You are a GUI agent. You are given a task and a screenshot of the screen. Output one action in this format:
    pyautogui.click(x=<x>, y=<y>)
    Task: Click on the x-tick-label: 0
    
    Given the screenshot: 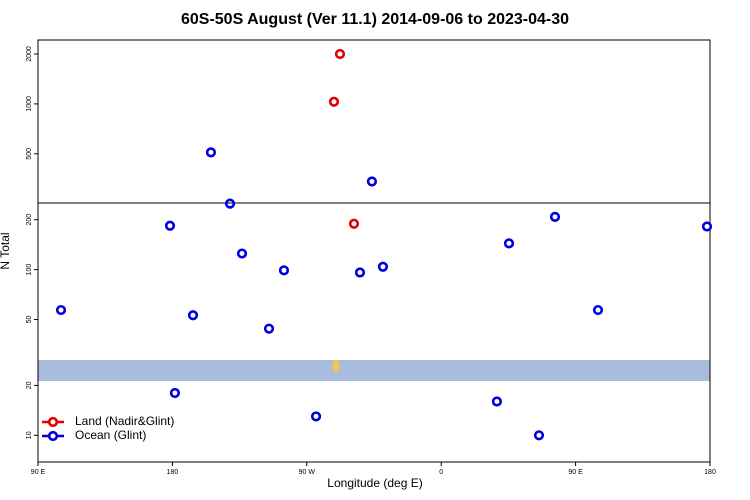 What is the action you would take?
    pyautogui.click(x=441, y=472)
    